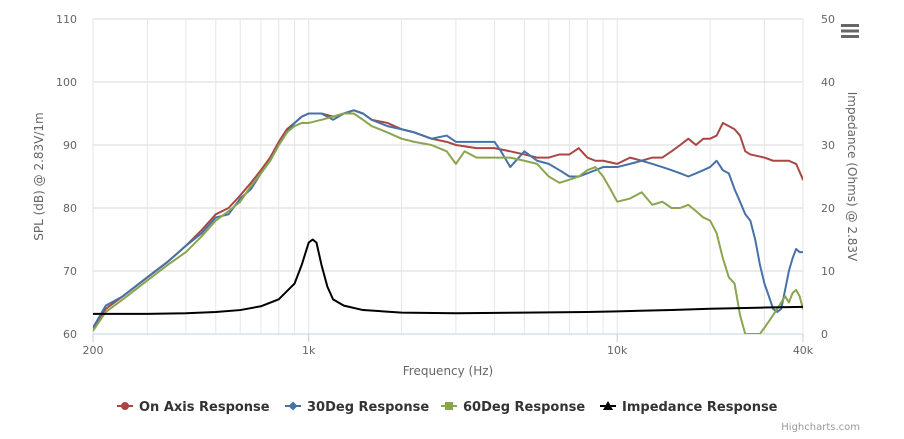  I want to click on x-tick-label: 10k, so click(617, 350).